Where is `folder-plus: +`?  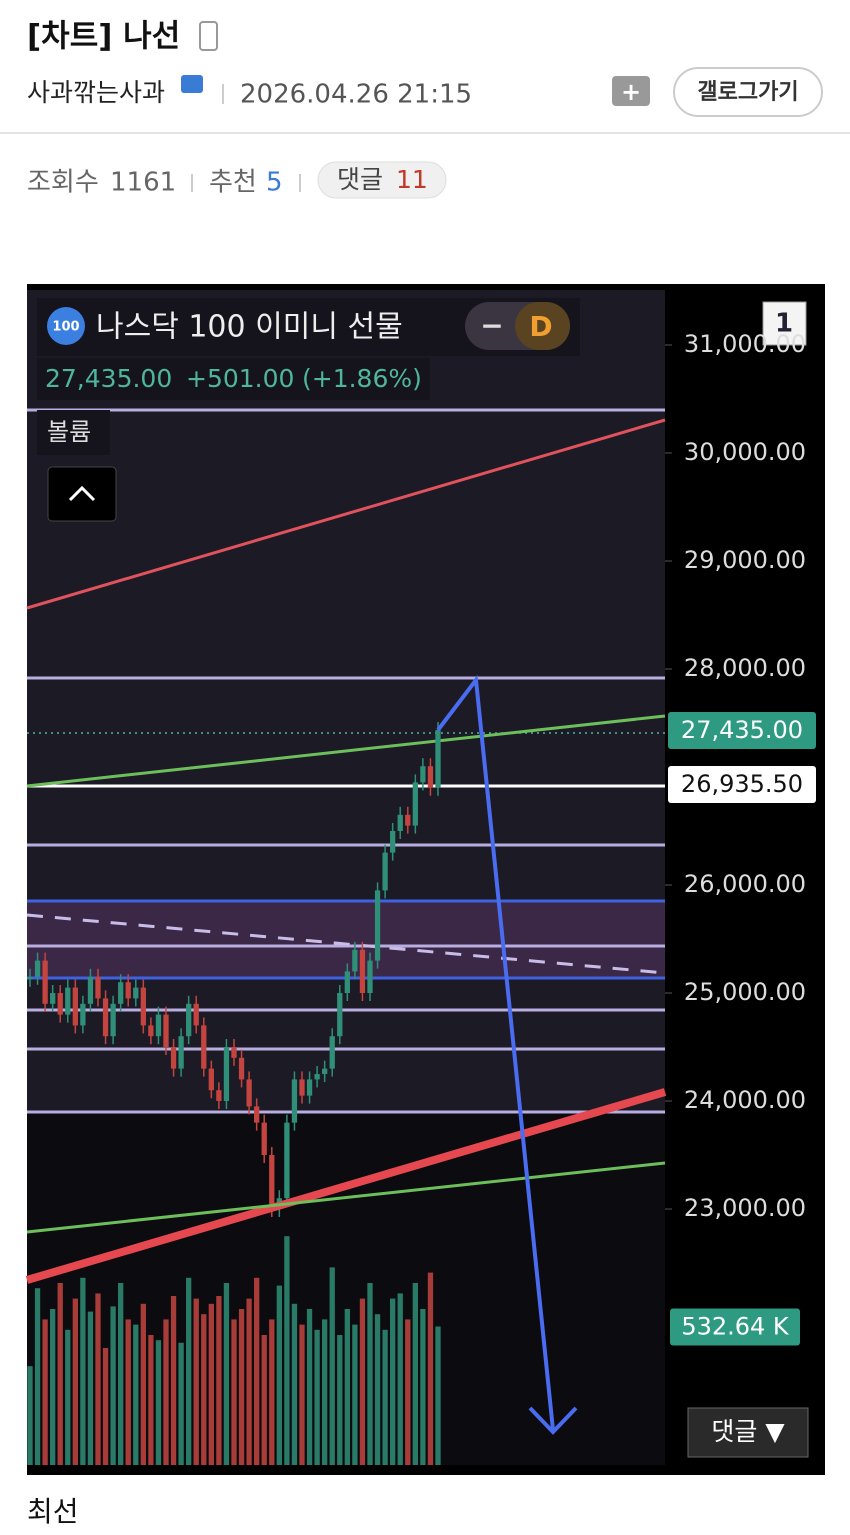
folder-plus: + is located at coordinates (631, 92).